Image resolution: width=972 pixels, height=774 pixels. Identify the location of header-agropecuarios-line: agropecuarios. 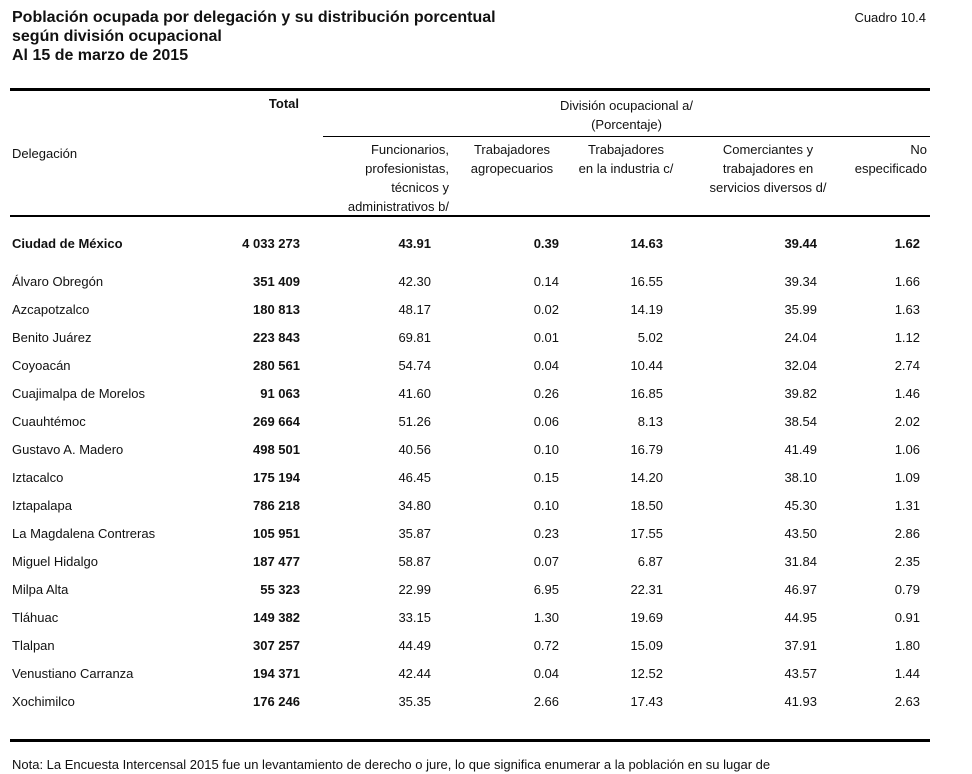
(512, 168).